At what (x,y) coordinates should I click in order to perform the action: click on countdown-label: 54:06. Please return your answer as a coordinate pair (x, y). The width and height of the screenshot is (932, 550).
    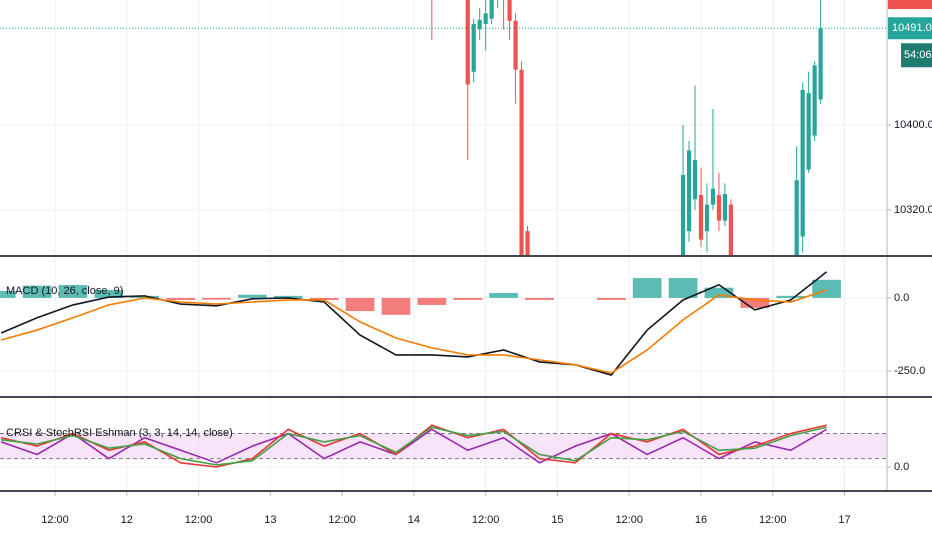
    Looking at the image, I should click on (918, 55).